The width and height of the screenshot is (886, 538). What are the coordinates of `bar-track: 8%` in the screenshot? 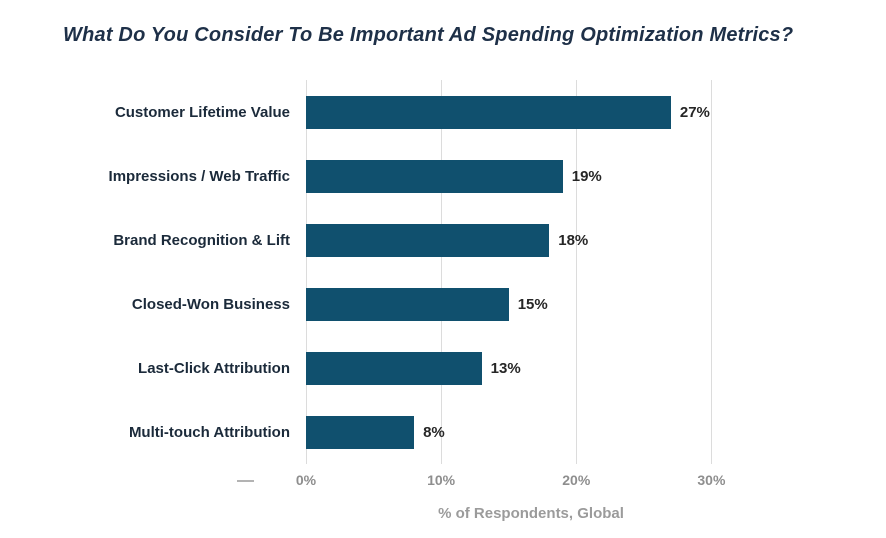 It's located at (531, 432).